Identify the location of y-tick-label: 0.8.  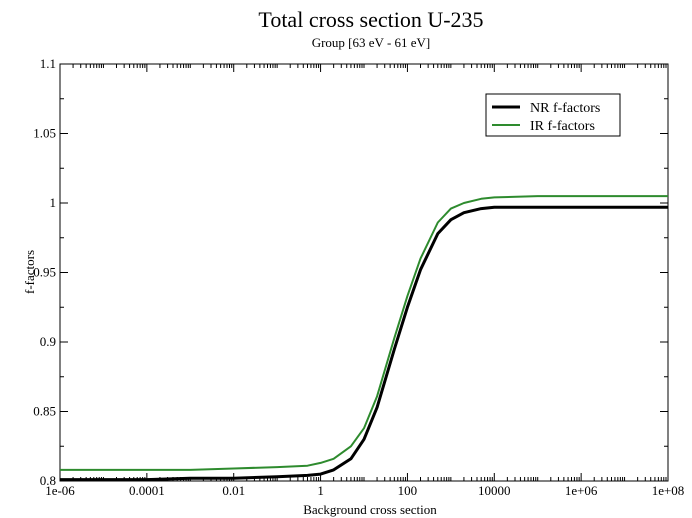
(48, 480).